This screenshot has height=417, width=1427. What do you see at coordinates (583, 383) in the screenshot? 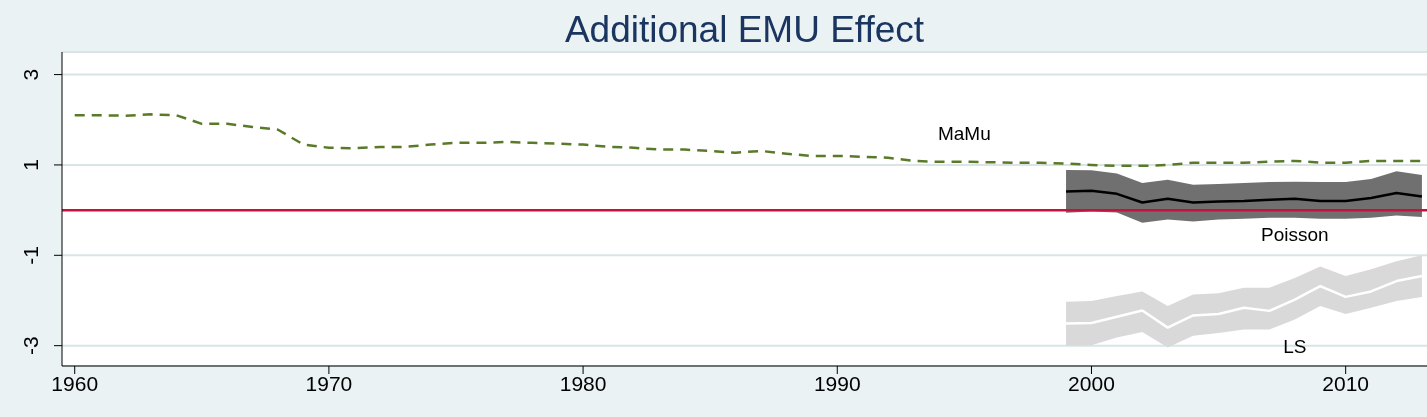
I see `x-tick-label: 1980` at bounding box center [583, 383].